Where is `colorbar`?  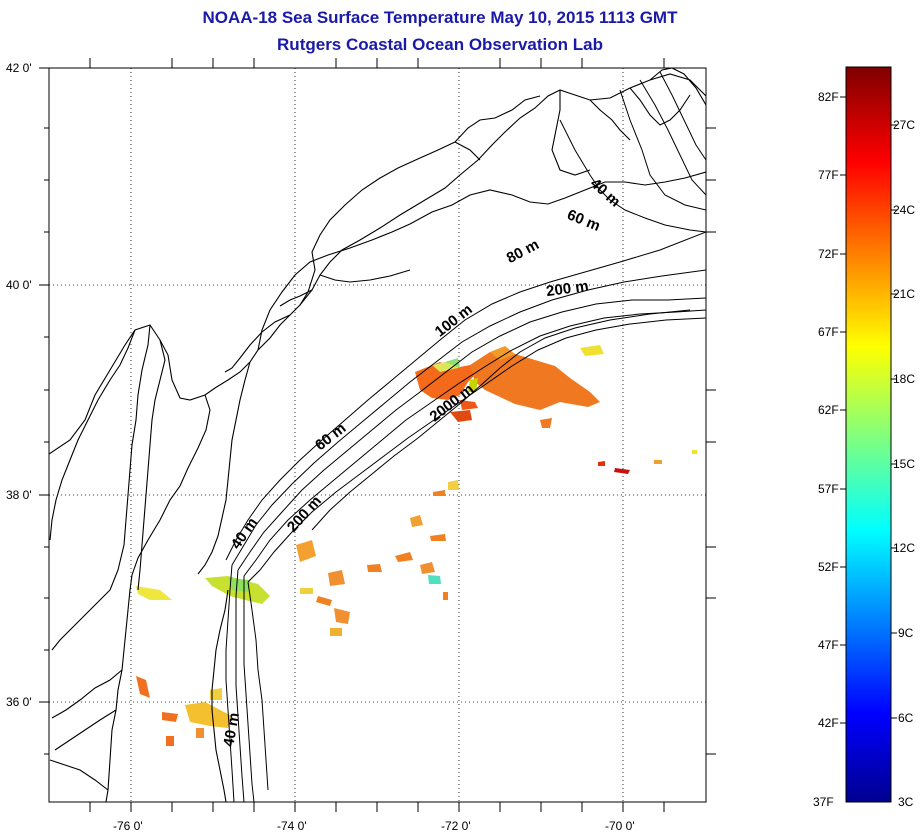
colorbar is located at coordinates (868, 434).